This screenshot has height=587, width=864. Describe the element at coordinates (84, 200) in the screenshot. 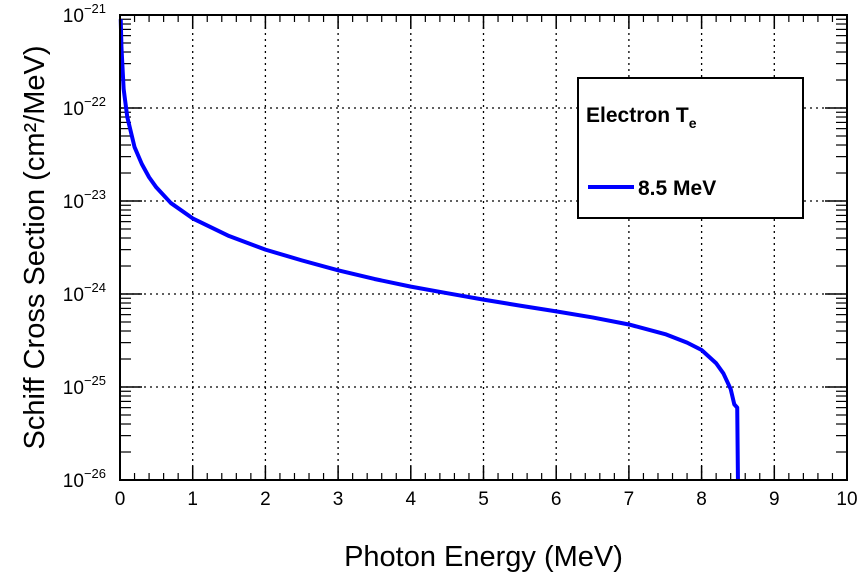

I see `y-tick-label: 10−23` at that location.